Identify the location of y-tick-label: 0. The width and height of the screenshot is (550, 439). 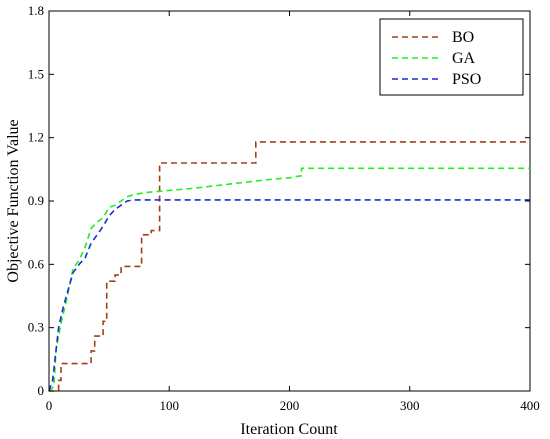
(41, 390).